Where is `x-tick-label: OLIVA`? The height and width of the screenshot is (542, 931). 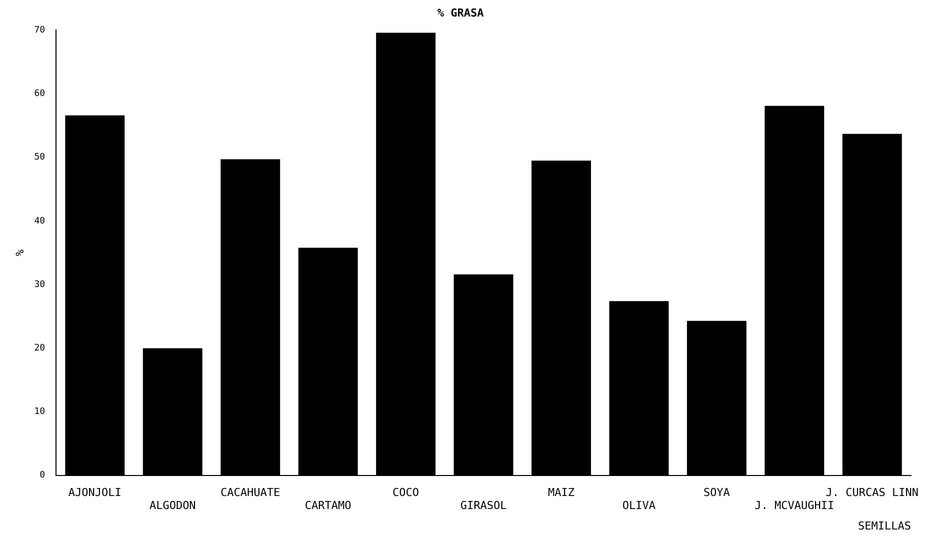
x-tick-label: OLIVA is located at coordinates (639, 505).